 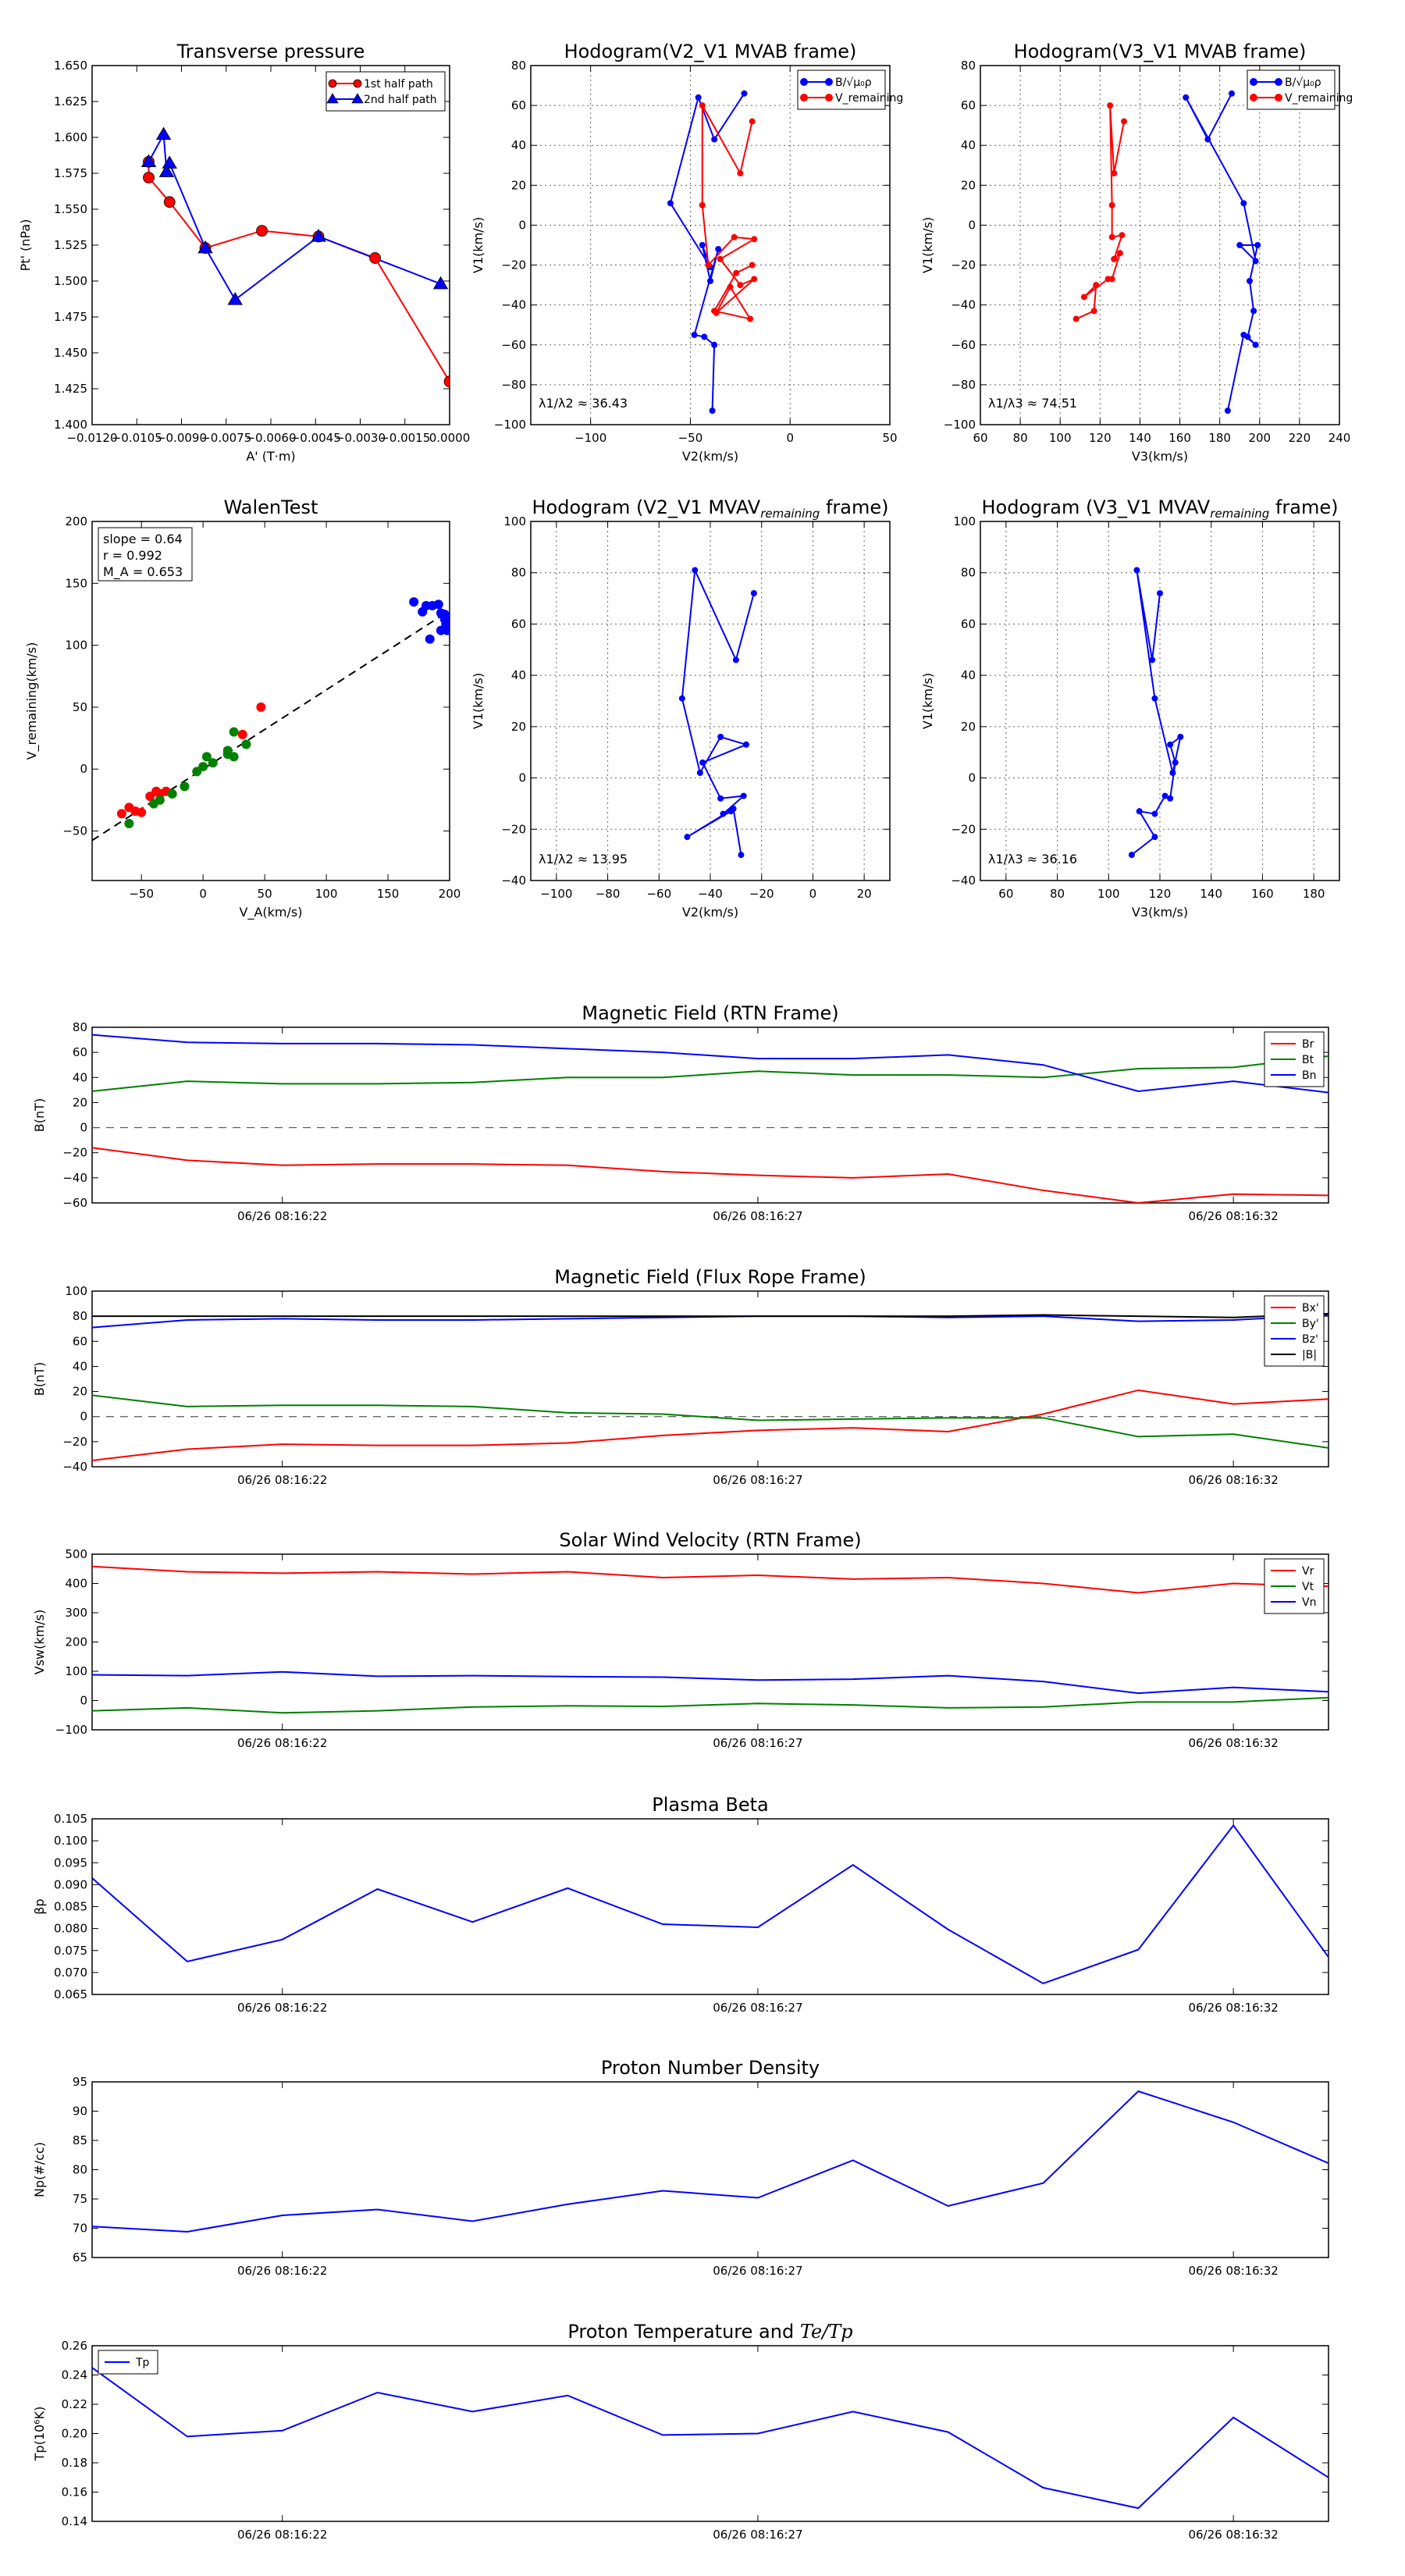 I want to click on y-tick-label: 1.425, so click(x=71, y=389).